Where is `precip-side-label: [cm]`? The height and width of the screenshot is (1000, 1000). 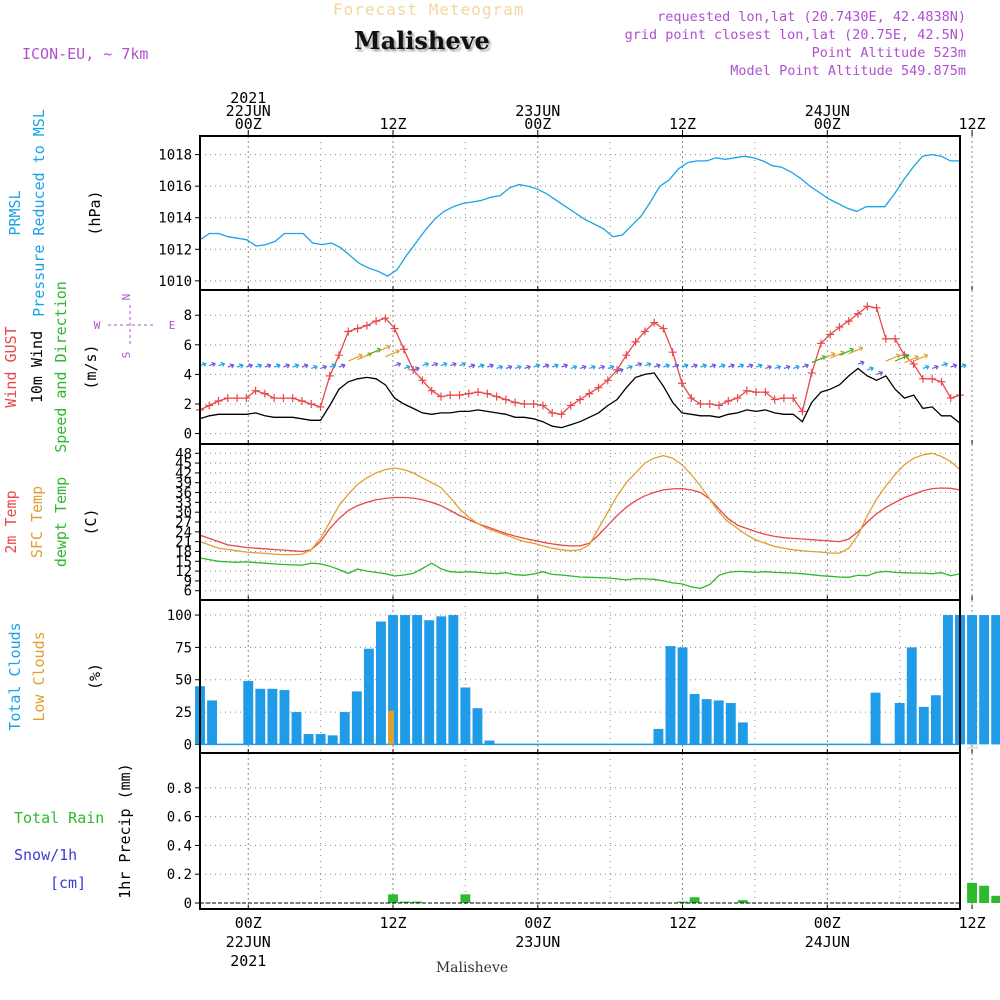 precip-side-label: [cm] is located at coordinates (68, 883).